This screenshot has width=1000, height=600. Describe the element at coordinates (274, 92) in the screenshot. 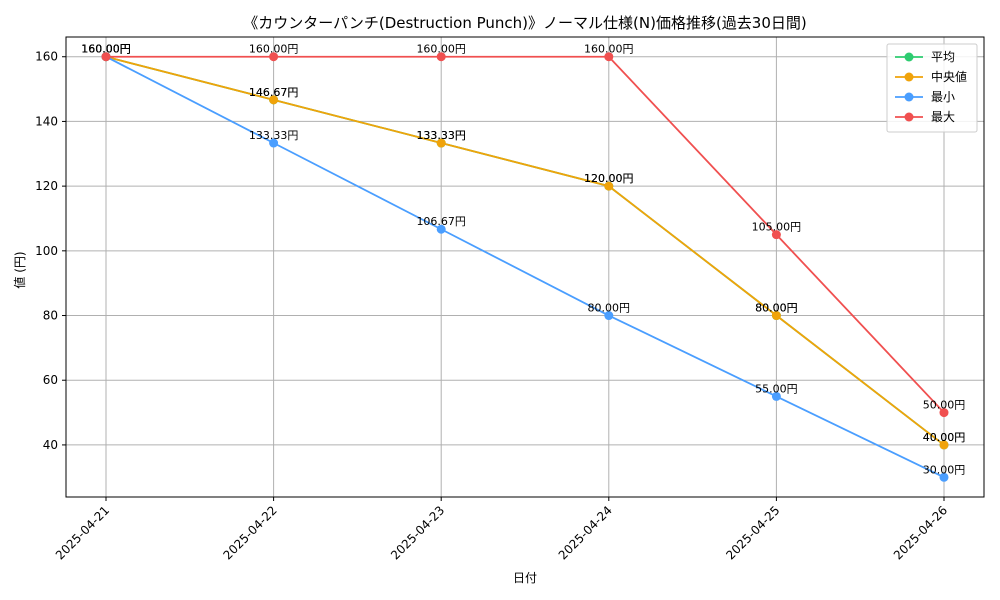

I see `data-label: 146.67円` at that location.